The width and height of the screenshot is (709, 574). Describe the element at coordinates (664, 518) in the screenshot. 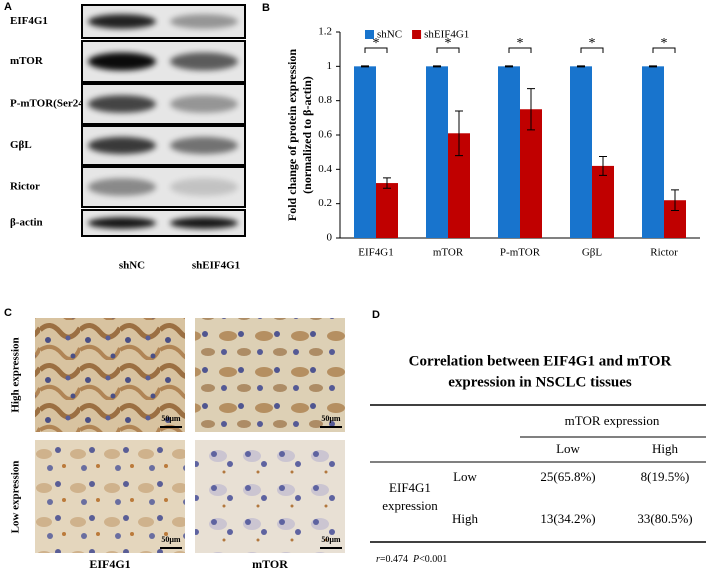

I see `cell: 33(80.5%)` at that location.